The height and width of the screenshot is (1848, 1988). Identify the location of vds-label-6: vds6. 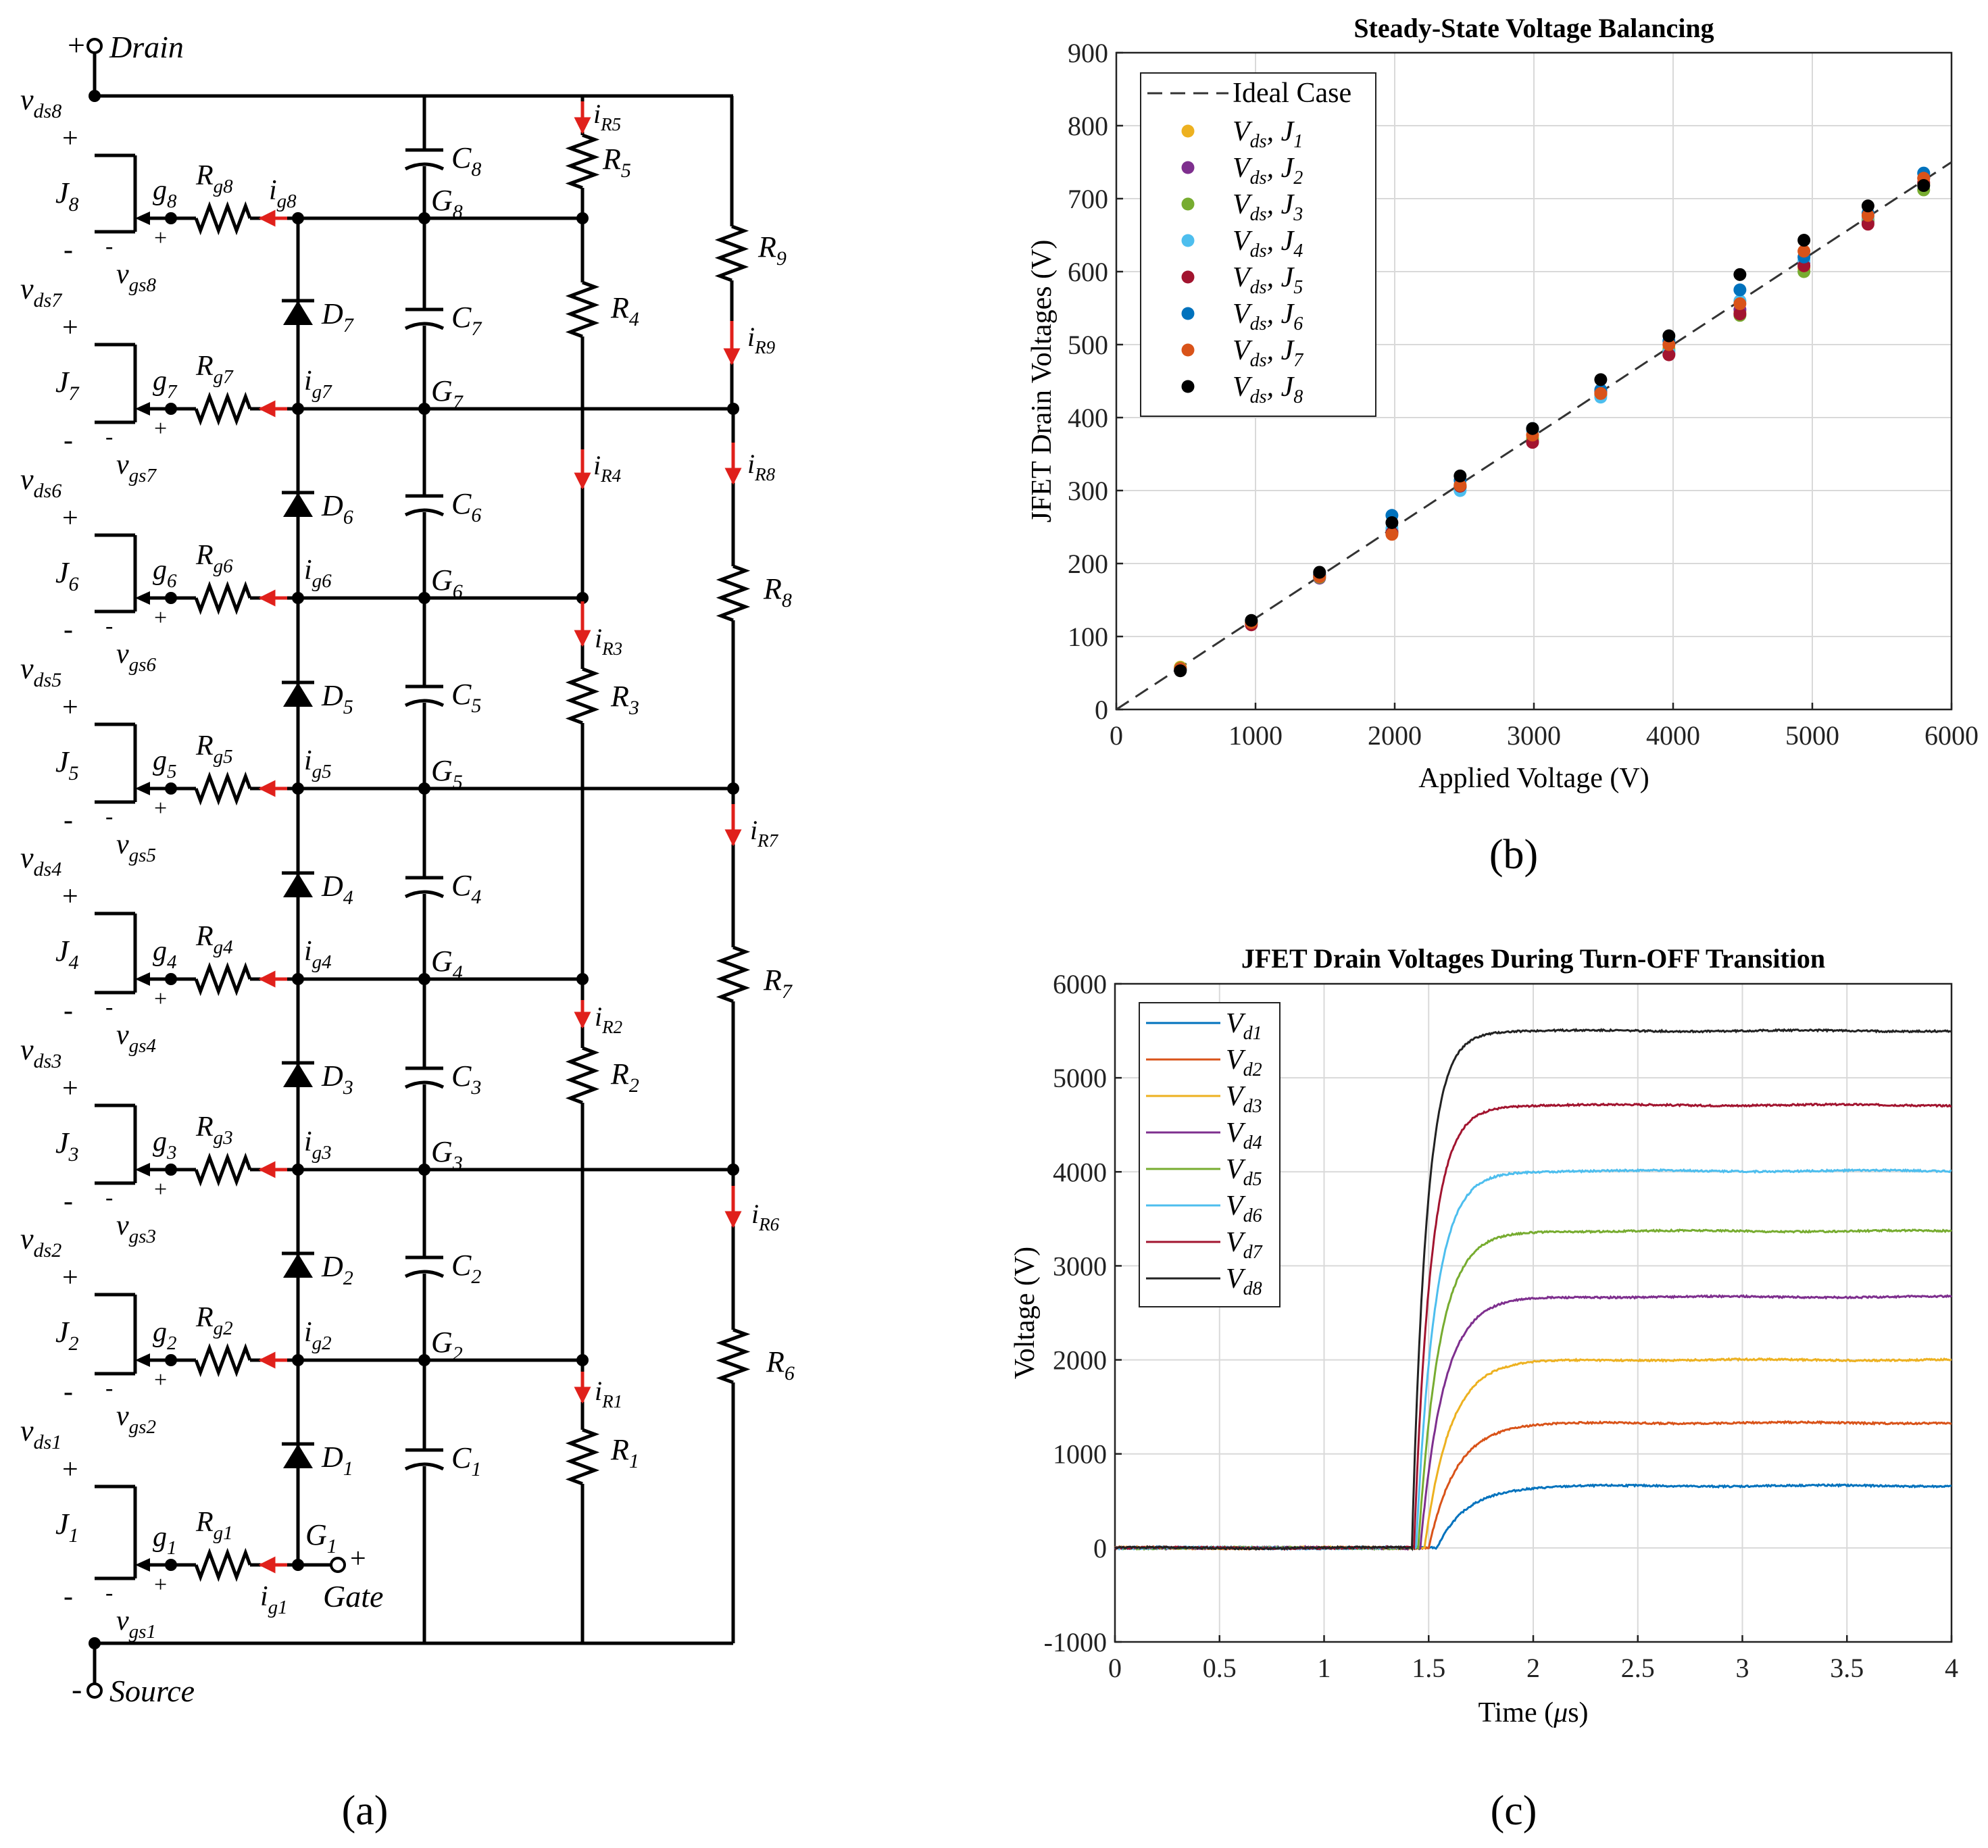
(40, 483).